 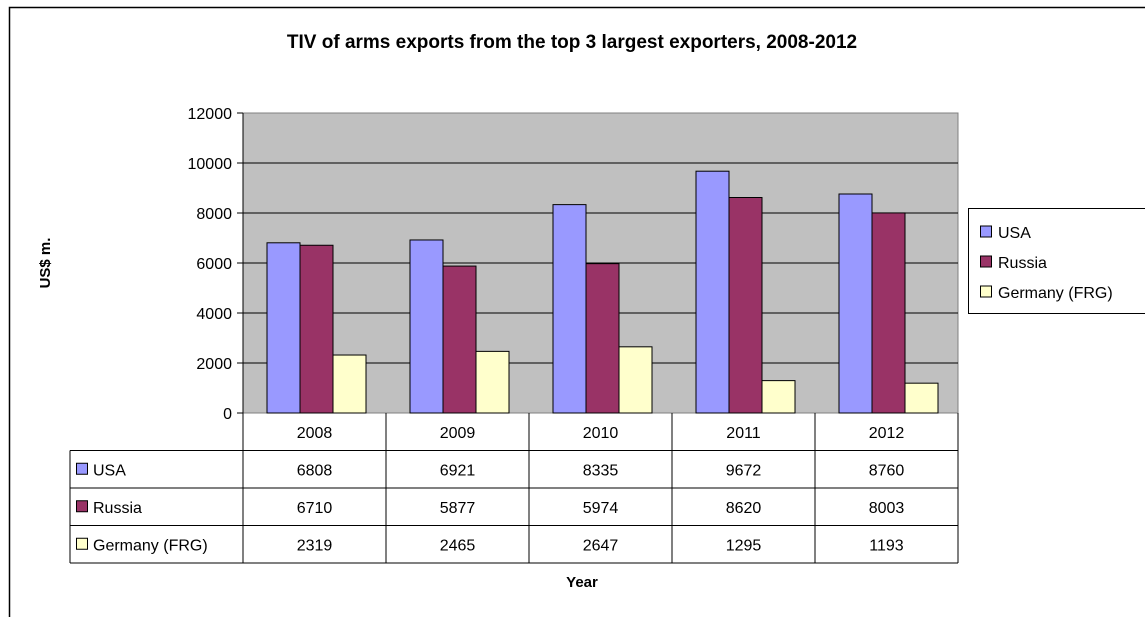 I want to click on table-cell: 5974, so click(x=601, y=508).